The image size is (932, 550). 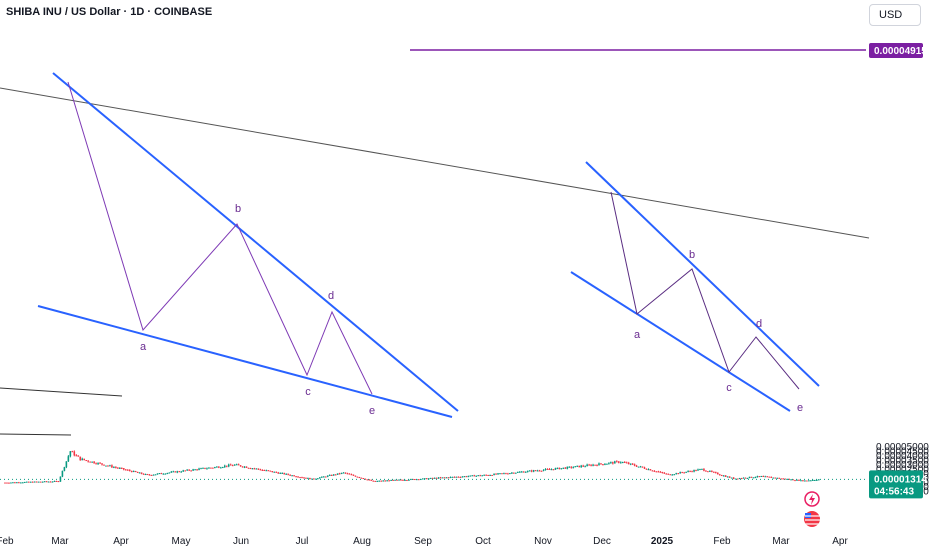 What do you see at coordinates (895, 15) in the screenshot?
I see `currency-selector: USD` at bounding box center [895, 15].